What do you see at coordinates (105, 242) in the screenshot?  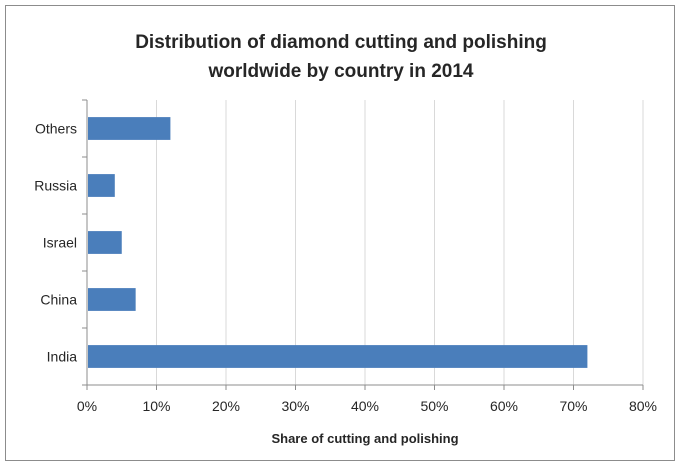 I see `bar-israel` at bounding box center [105, 242].